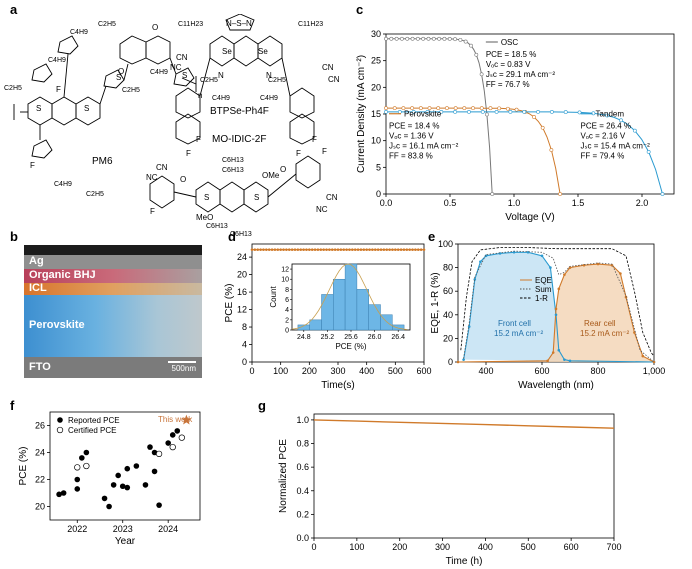 This screenshot has height=569, width=692. I want to click on jv-stat-osc: FF = 76.7 %, so click(508, 84).